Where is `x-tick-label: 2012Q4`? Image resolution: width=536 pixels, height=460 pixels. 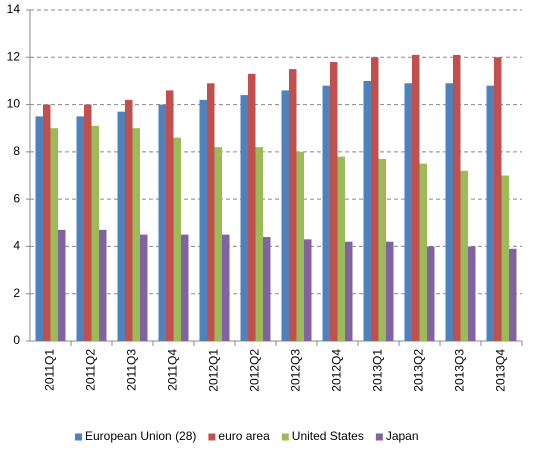 x-tick-label: 2012Q4 is located at coordinates (337, 370).